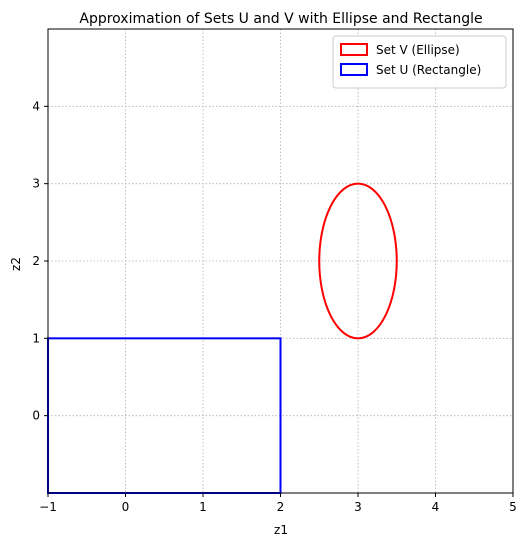  Describe the element at coordinates (36, 416) in the screenshot. I see `y-tick-label: 0` at that location.